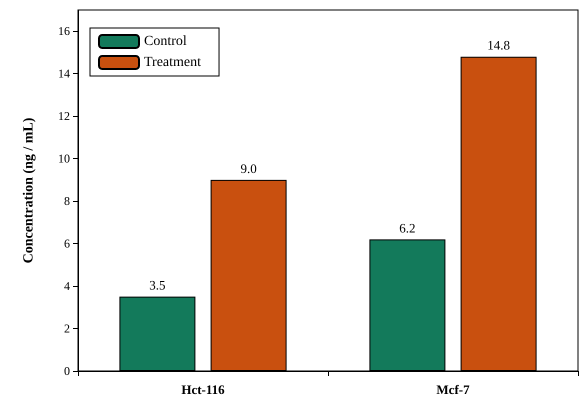  What do you see at coordinates (67, 329) in the screenshot?
I see `y-tick-label: 2` at bounding box center [67, 329].